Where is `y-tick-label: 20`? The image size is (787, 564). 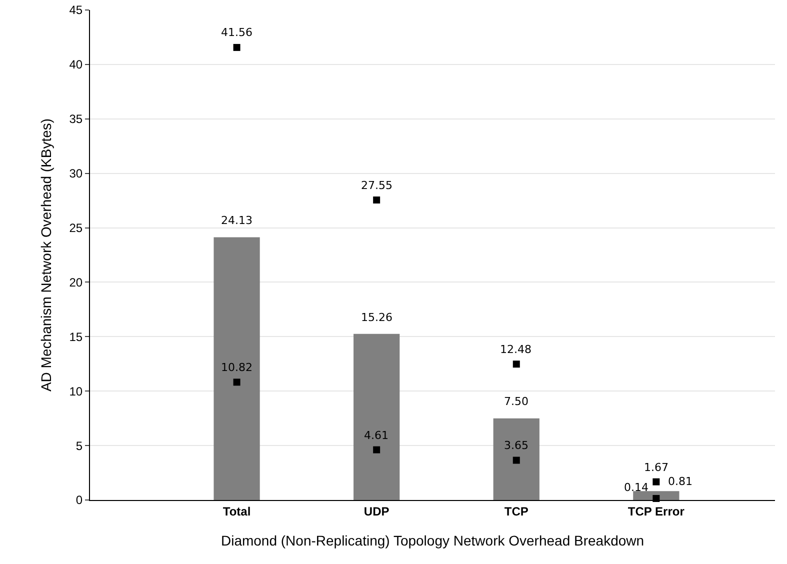 y-tick-label: 20 is located at coordinates (76, 282).